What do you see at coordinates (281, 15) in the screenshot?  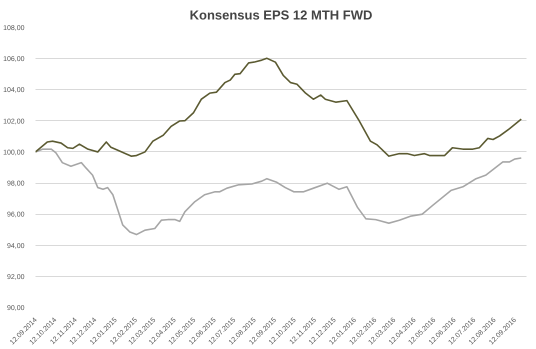 I see `chart-title: Konsensus EPS 12 MTH FWD` at bounding box center [281, 15].